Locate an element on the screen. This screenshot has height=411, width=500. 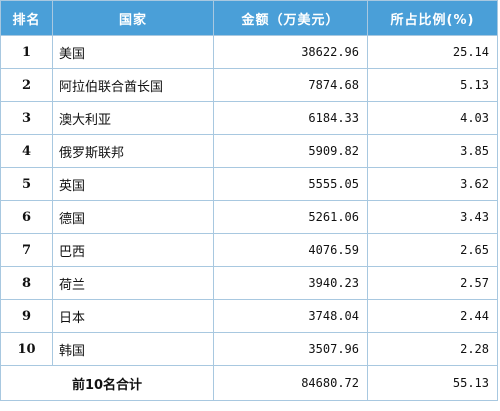
rank-cell: 1 is located at coordinates (26, 52).